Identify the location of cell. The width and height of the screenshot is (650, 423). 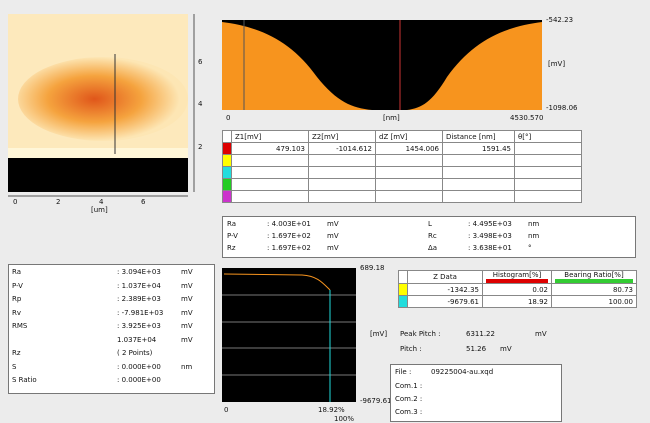
(548, 148).